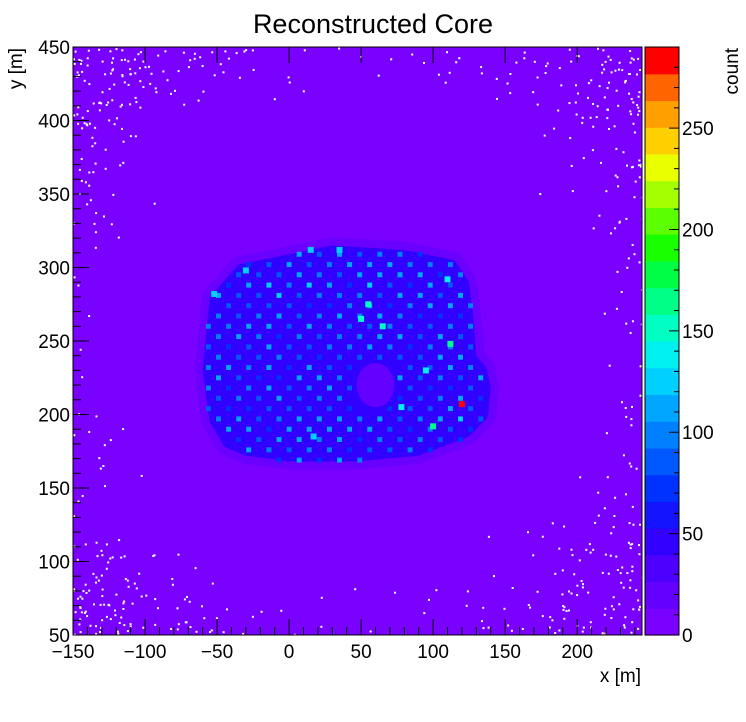  Describe the element at coordinates (698, 433) in the screenshot. I see `colorbar-tick-label: 100` at that location.